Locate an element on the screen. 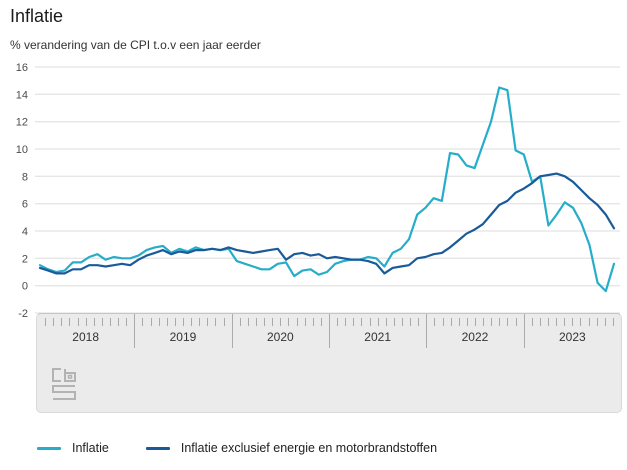 The height and width of the screenshot is (470, 627). legend-item-inflatie: Inflatie is located at coordinates (73, 448).